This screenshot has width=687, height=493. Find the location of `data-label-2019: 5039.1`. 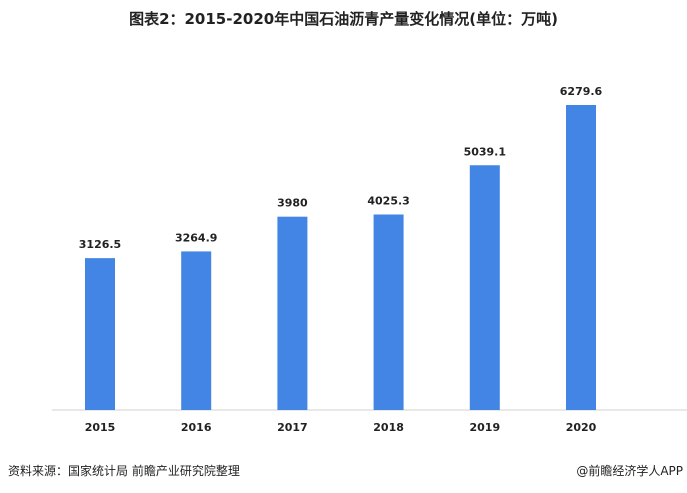

data-label-2019: 5039.1 is located at coordinates (485, 151).